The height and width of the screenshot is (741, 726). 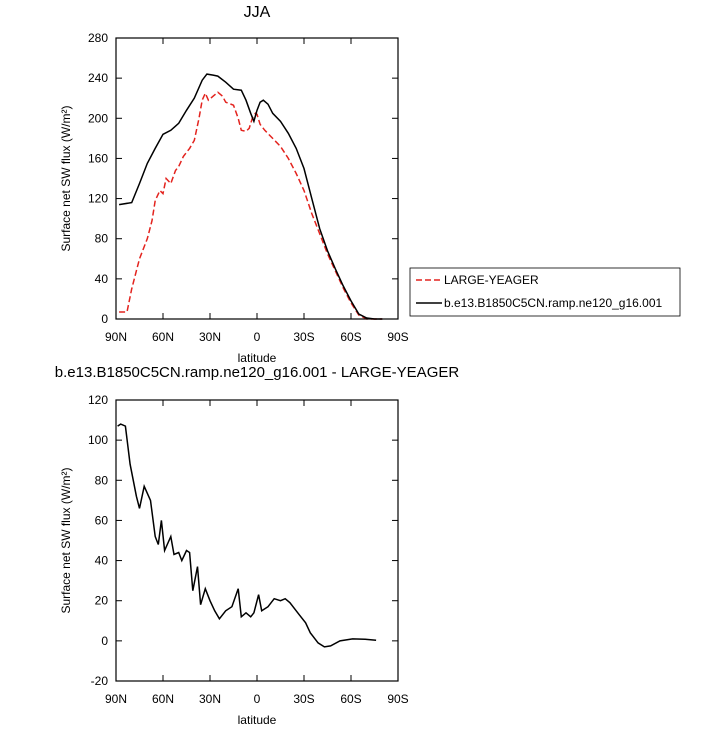 What do you see at coordinates (100, 681) in the screenshot?
I see `y-tick-label: -20` at bounding box center [100, 681].